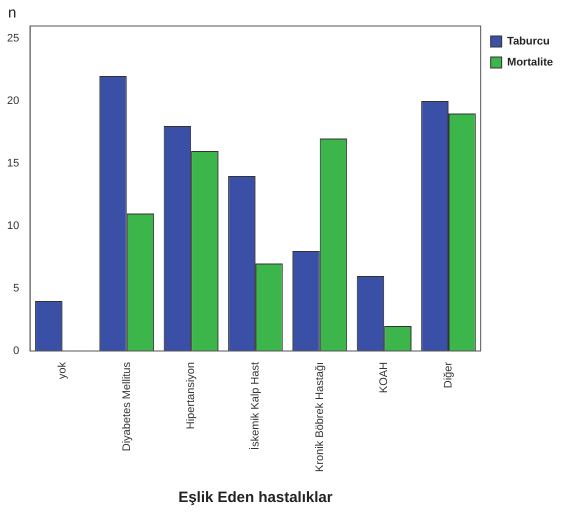  Describe the element at coordinates (13, 101) in the screenshot. I see `y-tick-label: 20` at that location.